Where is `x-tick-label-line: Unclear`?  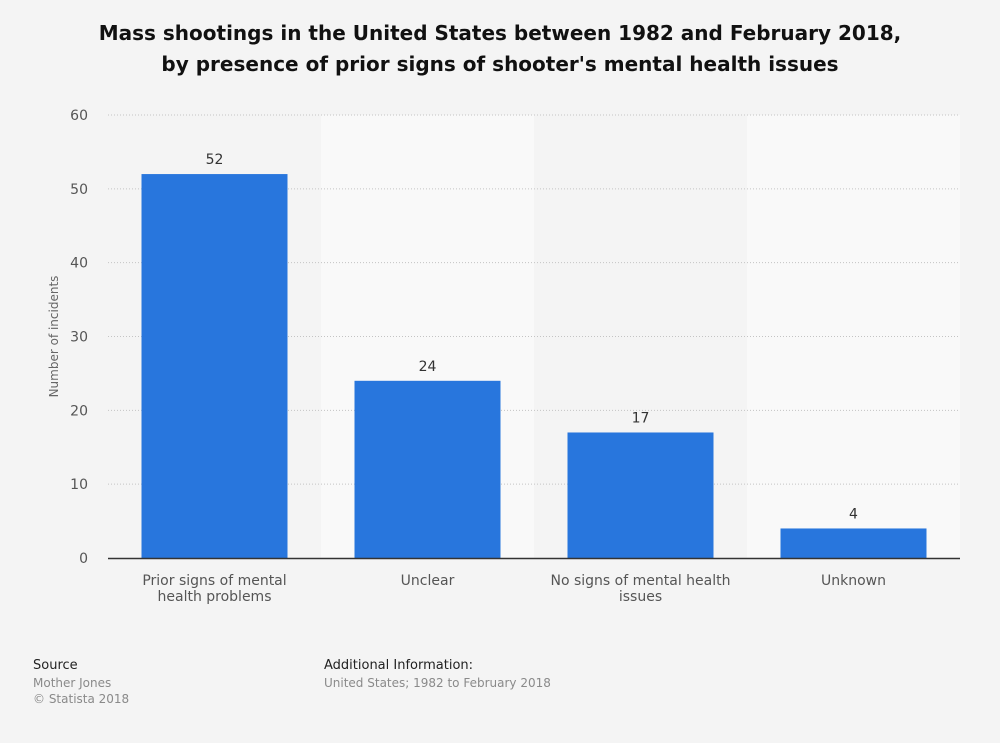 x-tick-label-line: Unclear is located at coordinates (428, 581).